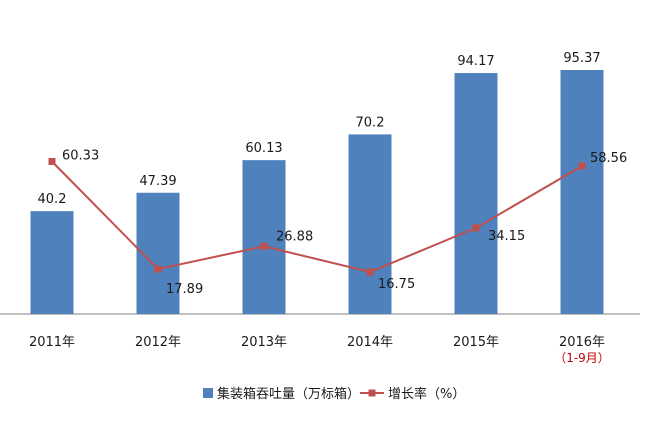 Image resolution: width=650 pixels, height=437 pixels. Describe the element at coordinates (158, 342) in the screenshot. I see `x-tick-label: 2012年` at that location.